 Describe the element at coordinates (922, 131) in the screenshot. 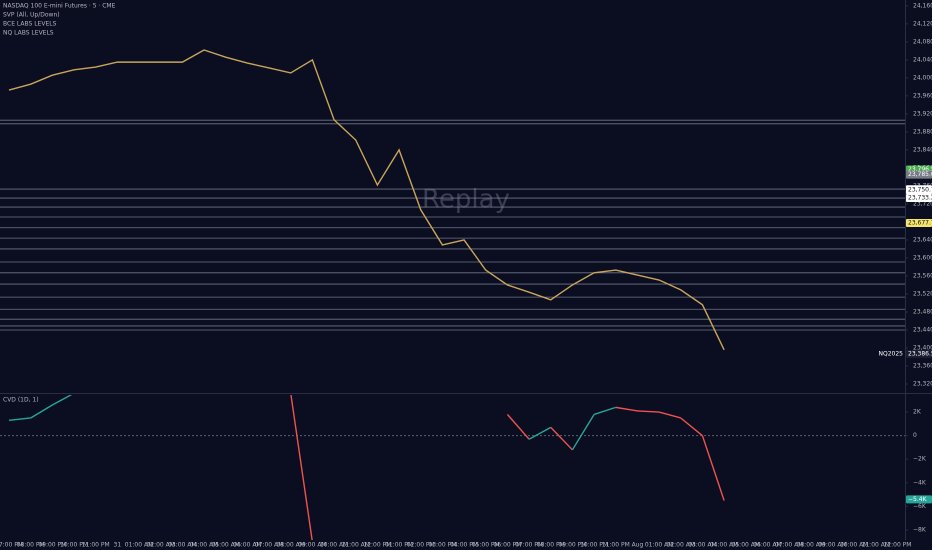

I see `y-tick-label: 23,880.00` at that location.